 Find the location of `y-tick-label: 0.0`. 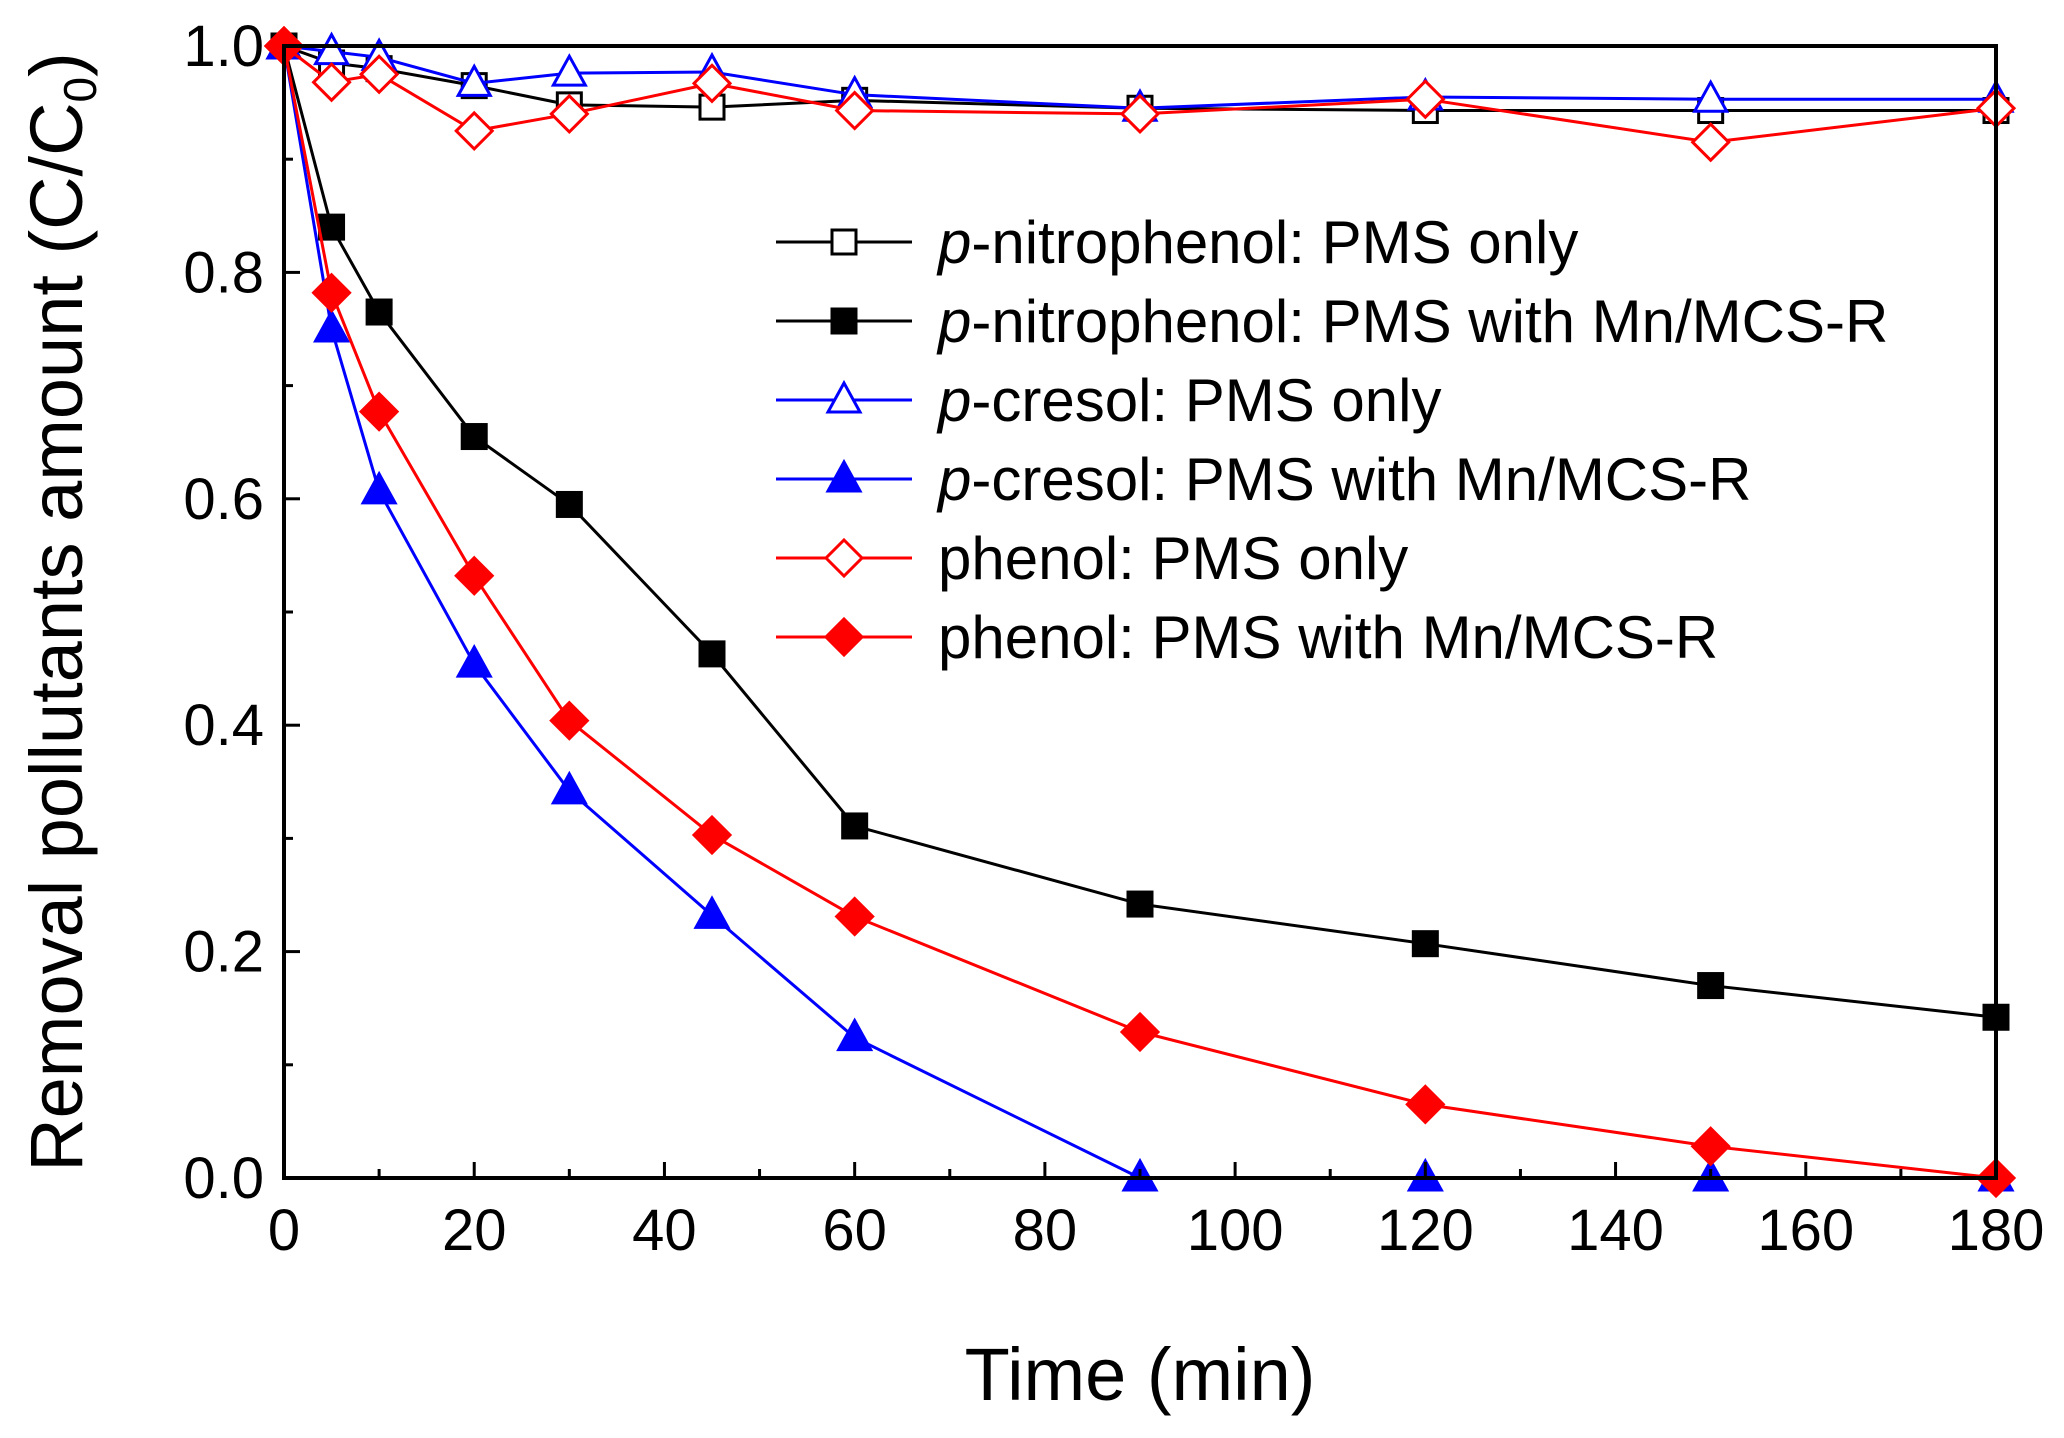

y-tick-label: 0.0 is located at coordinates (223, 1178).